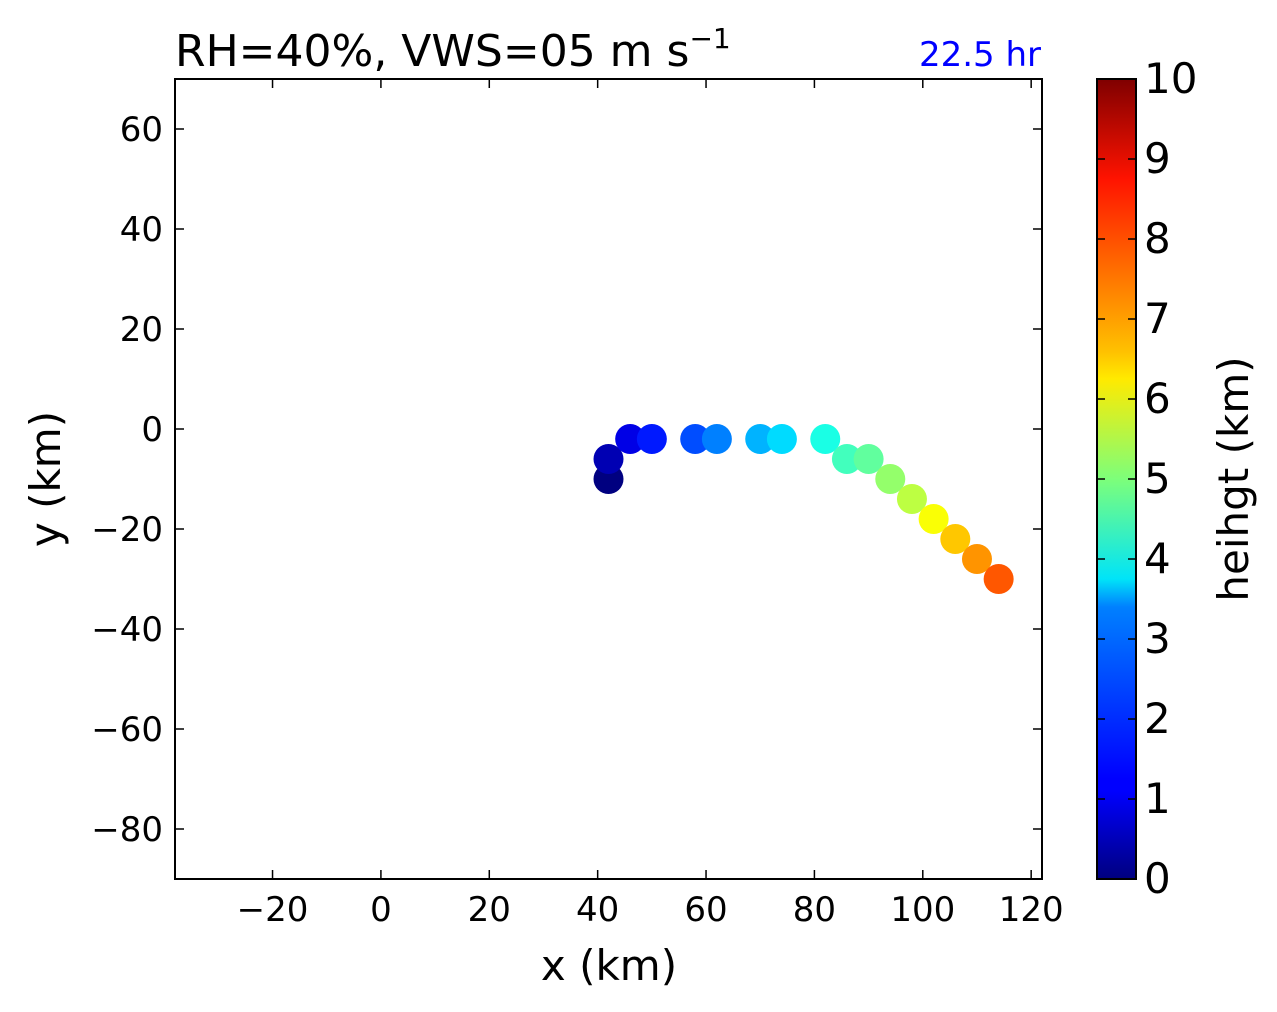  What do you see at coordinates (1157, 558) in the screenshot?
I see `colorbar-tick-label: 4` at bounding box center [1157, 558].